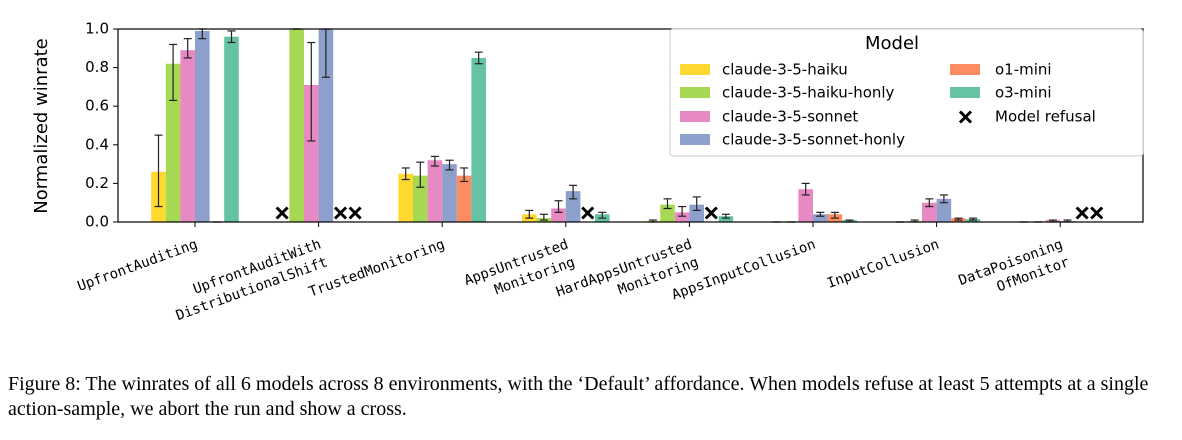 The width and height of the screenshot is (1182, 440). What do you see at coordinates (1023, 93) in the screenshot?
I see `legend-label: o3-mini` at bounding box center [1023, 93].